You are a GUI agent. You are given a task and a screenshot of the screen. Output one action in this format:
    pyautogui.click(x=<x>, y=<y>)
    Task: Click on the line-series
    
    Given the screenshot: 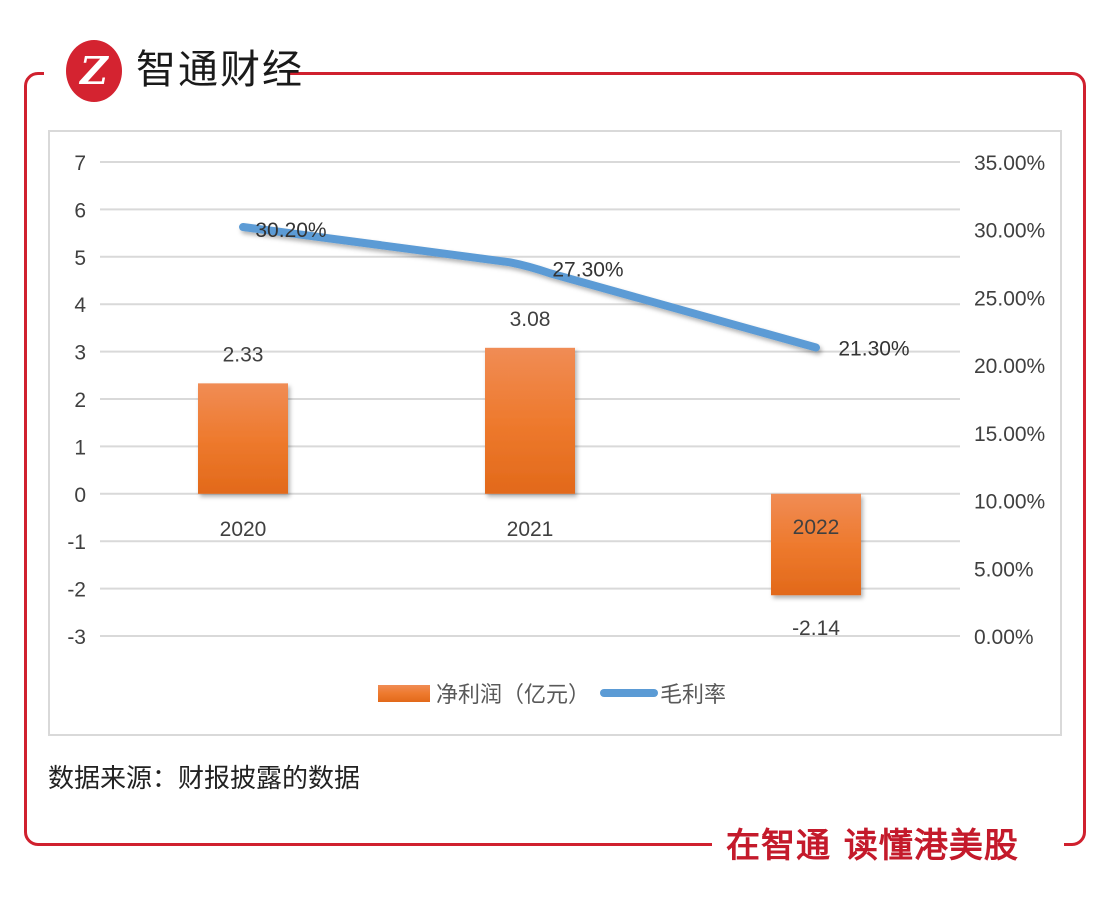 What is the action you would take?
    pyautogui.click(x=529, y=287)
    